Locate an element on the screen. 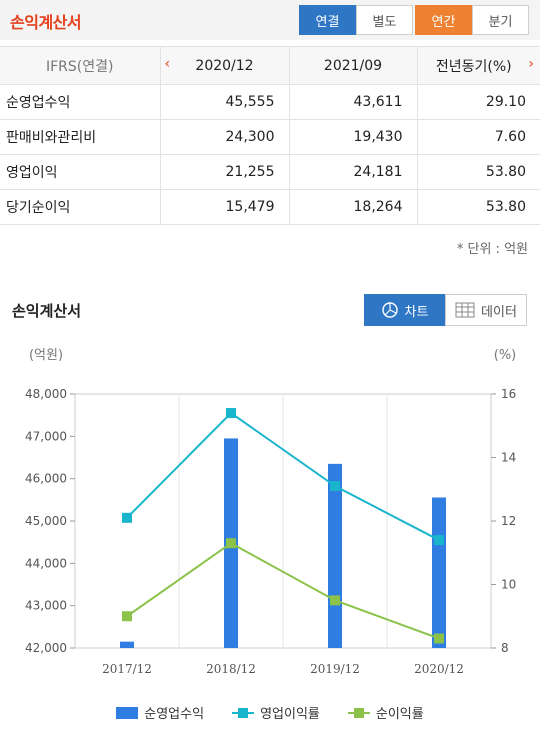 The image size is (540, 731). scope-toggle: 연결 별도 is located at coordinates (356, 20).